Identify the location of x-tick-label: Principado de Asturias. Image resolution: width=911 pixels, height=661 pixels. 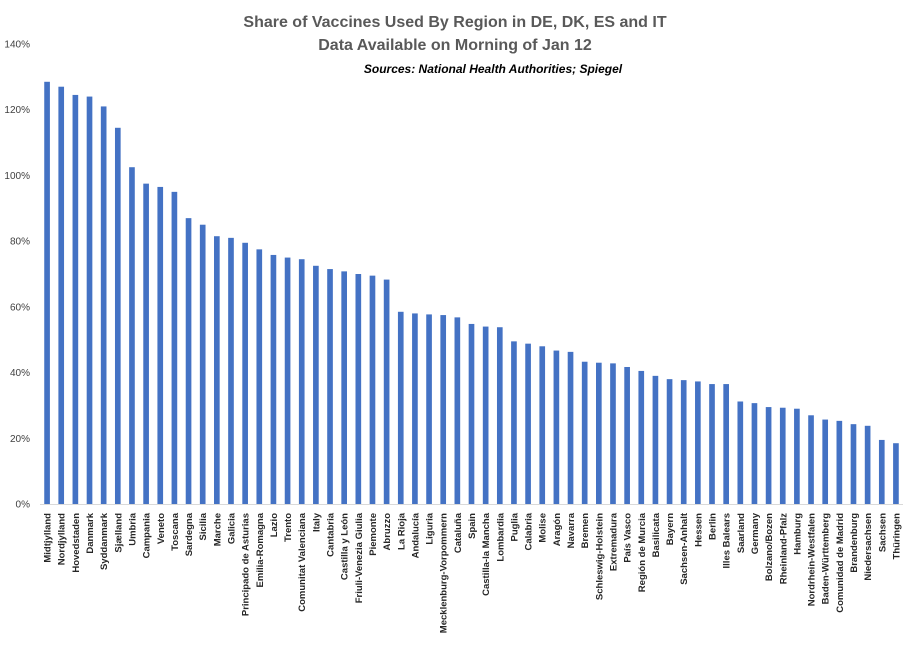
(246, 564).